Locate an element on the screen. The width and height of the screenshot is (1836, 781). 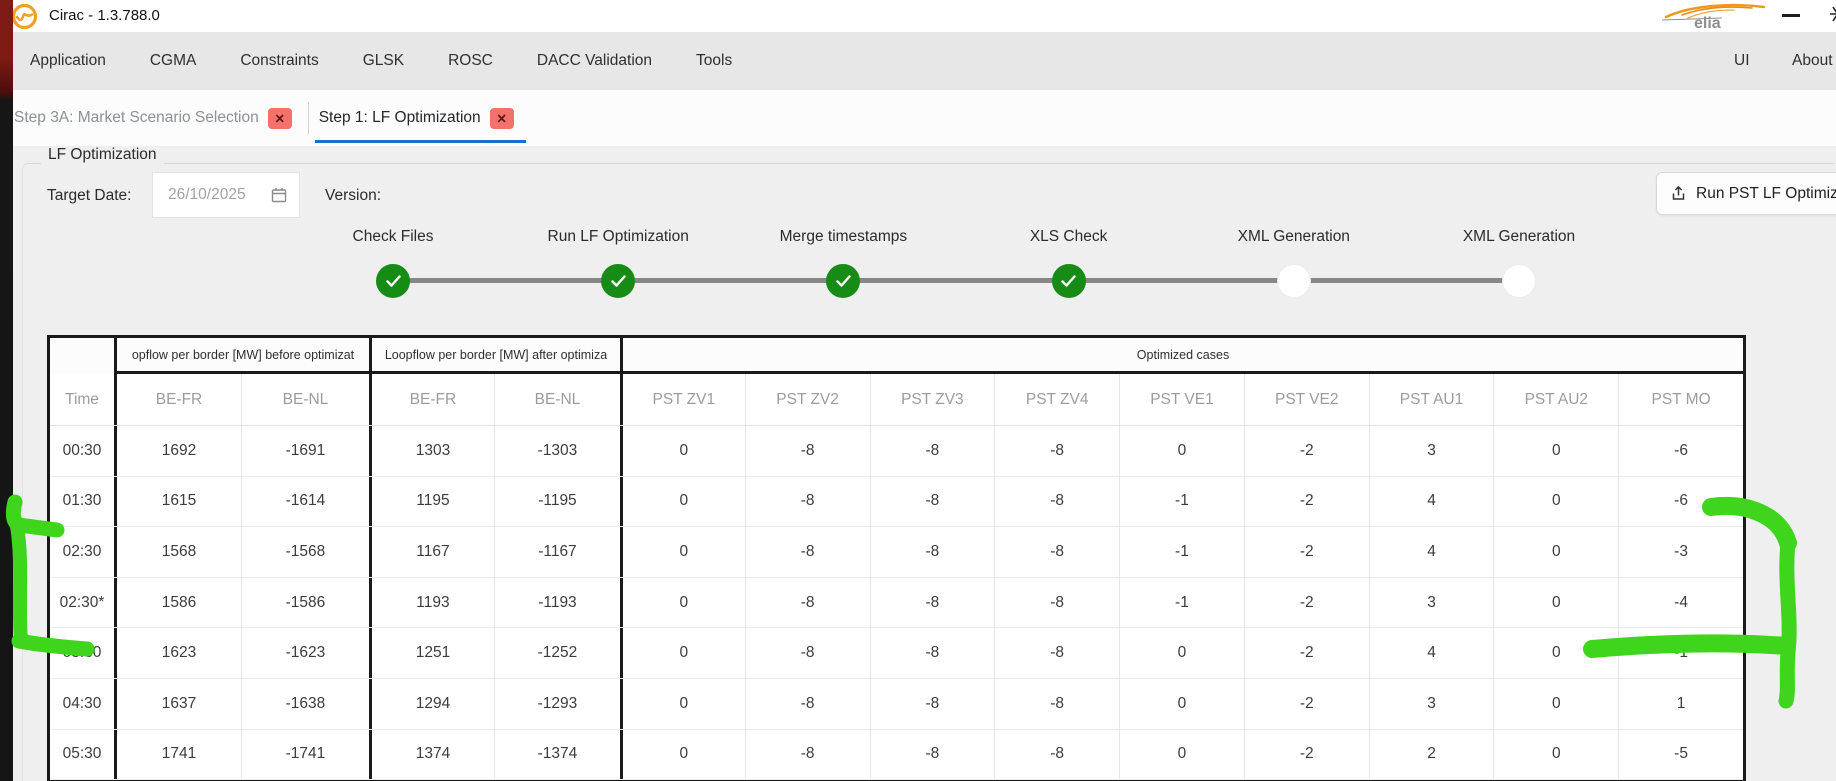
menu-item-cgma: CGMA is located at coordinates (173, 60).